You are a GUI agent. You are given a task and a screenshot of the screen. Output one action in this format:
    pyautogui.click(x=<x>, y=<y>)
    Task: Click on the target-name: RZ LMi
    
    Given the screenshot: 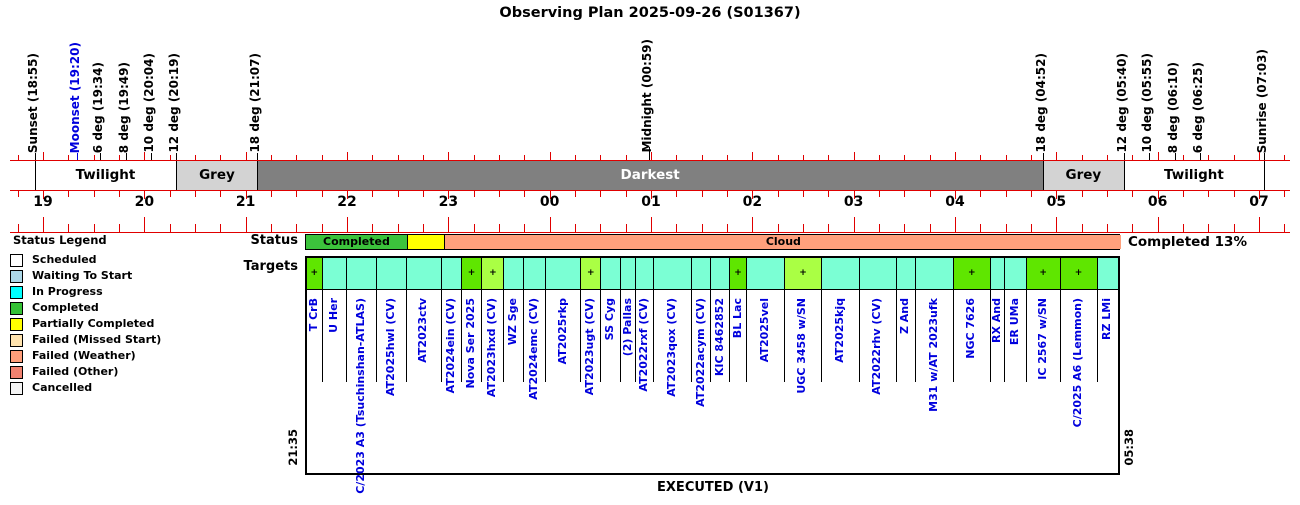 What is the action you would take?
    pyautogui.click(x=1106, y=319)
    